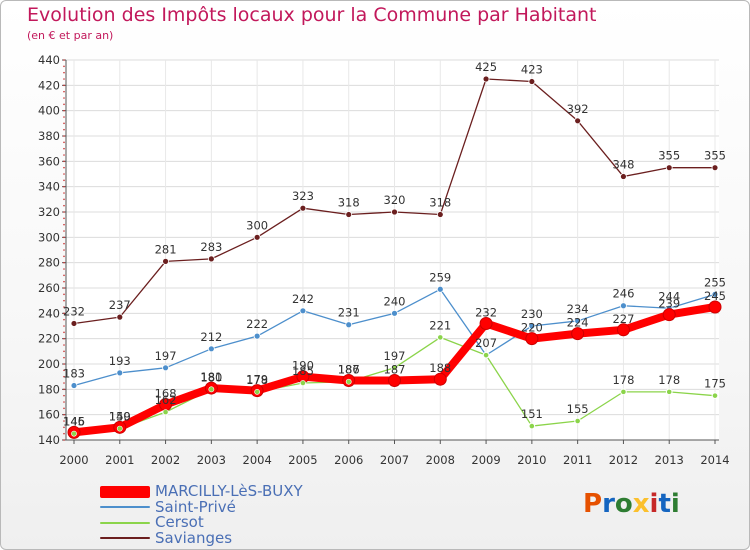  What do you see at coordinates (486, 343) in the screenshot?
I see `data-label: 207` at bounding box center [486, 343].